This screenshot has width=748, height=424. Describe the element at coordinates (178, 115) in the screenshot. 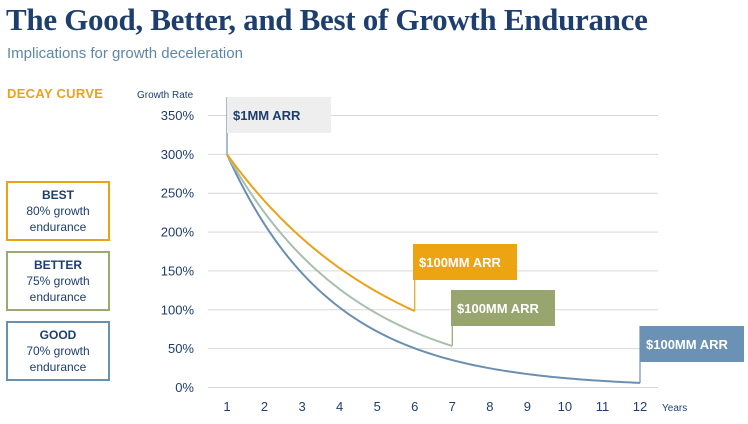

I see `y-tick-label: 350%` at that location.